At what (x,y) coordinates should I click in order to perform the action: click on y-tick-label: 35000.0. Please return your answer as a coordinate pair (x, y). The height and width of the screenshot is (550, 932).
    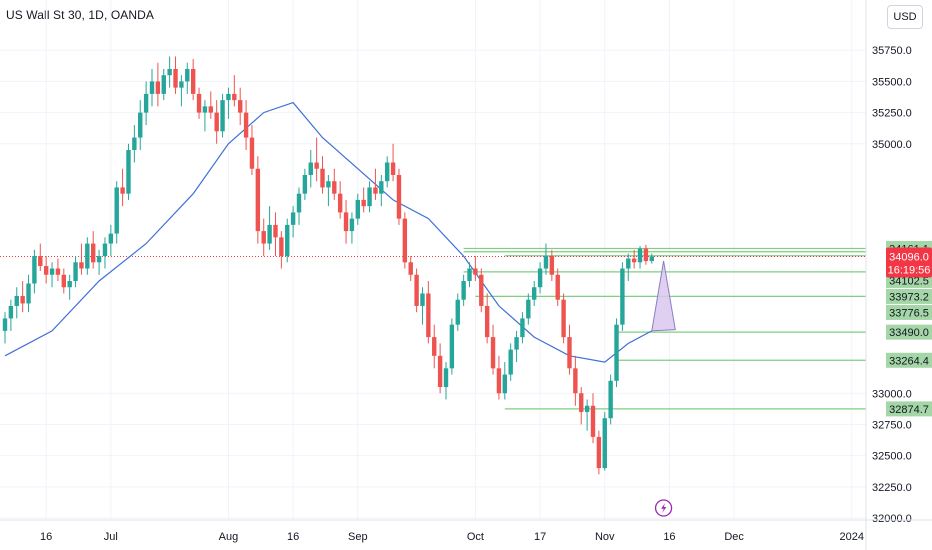
    Looking at the image, I should click on (892, 145).